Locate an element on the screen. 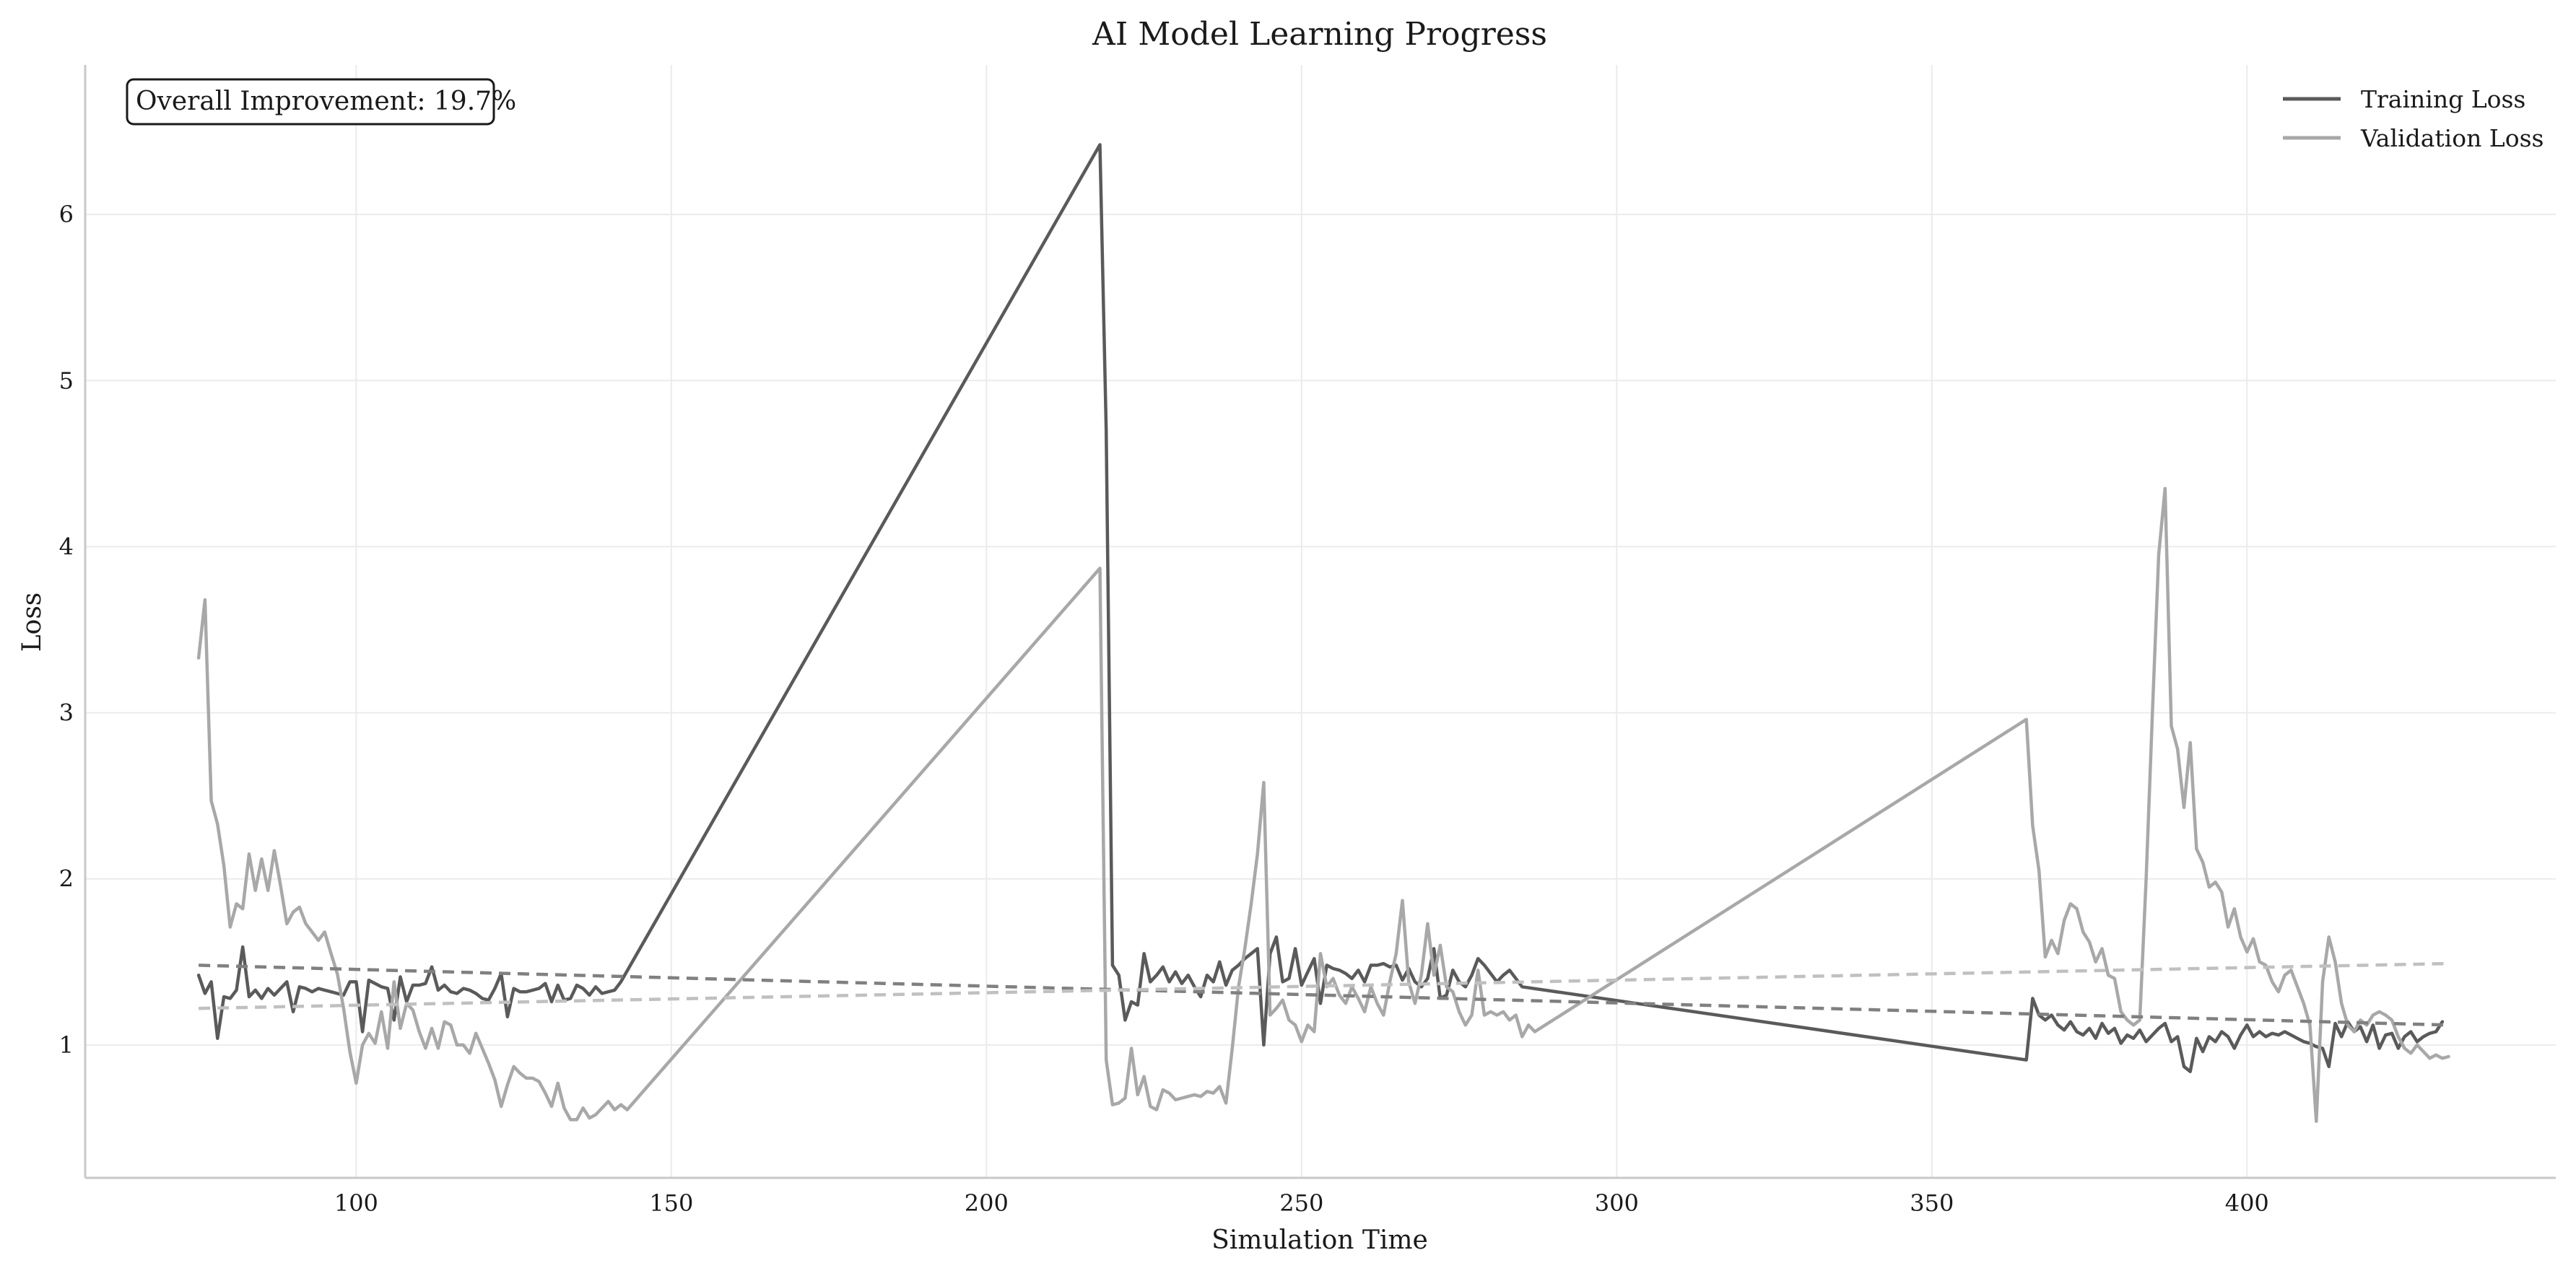 Image resolution: width=2576 pixels, height=1276 pixels. y-tick-label-6: 6 is located at coordinates (66, 214).